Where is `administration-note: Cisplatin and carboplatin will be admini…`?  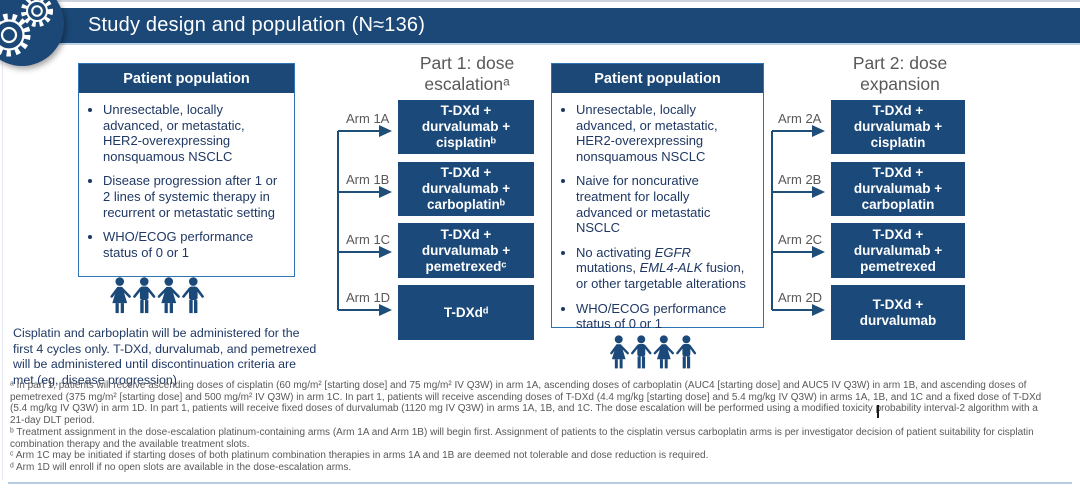
administration-note: Cisplatin and carboplatin will be admini… is located at coordinates (164, 357).